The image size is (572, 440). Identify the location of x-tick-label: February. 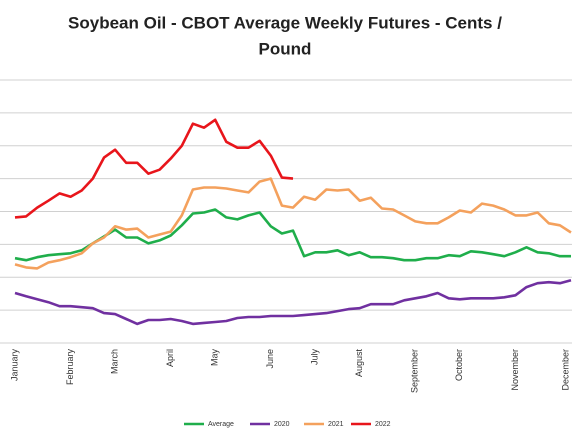
(70, 367).